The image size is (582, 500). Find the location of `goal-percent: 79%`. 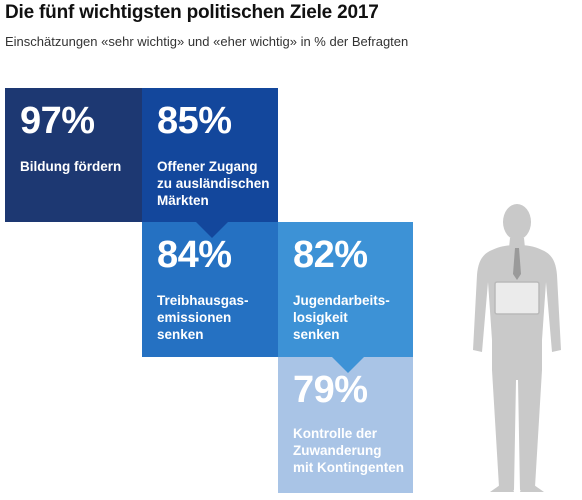

goal-percent: 79% is located at coordinates (330, 390).